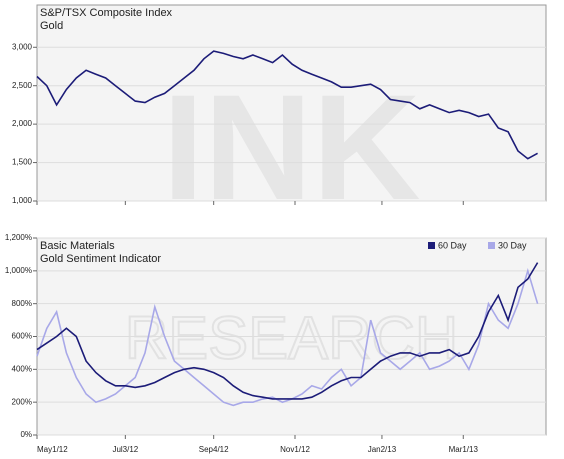 This screenshot has height=459, width=564. I want to click on y-tick-label: 0%, so click(26, 434).